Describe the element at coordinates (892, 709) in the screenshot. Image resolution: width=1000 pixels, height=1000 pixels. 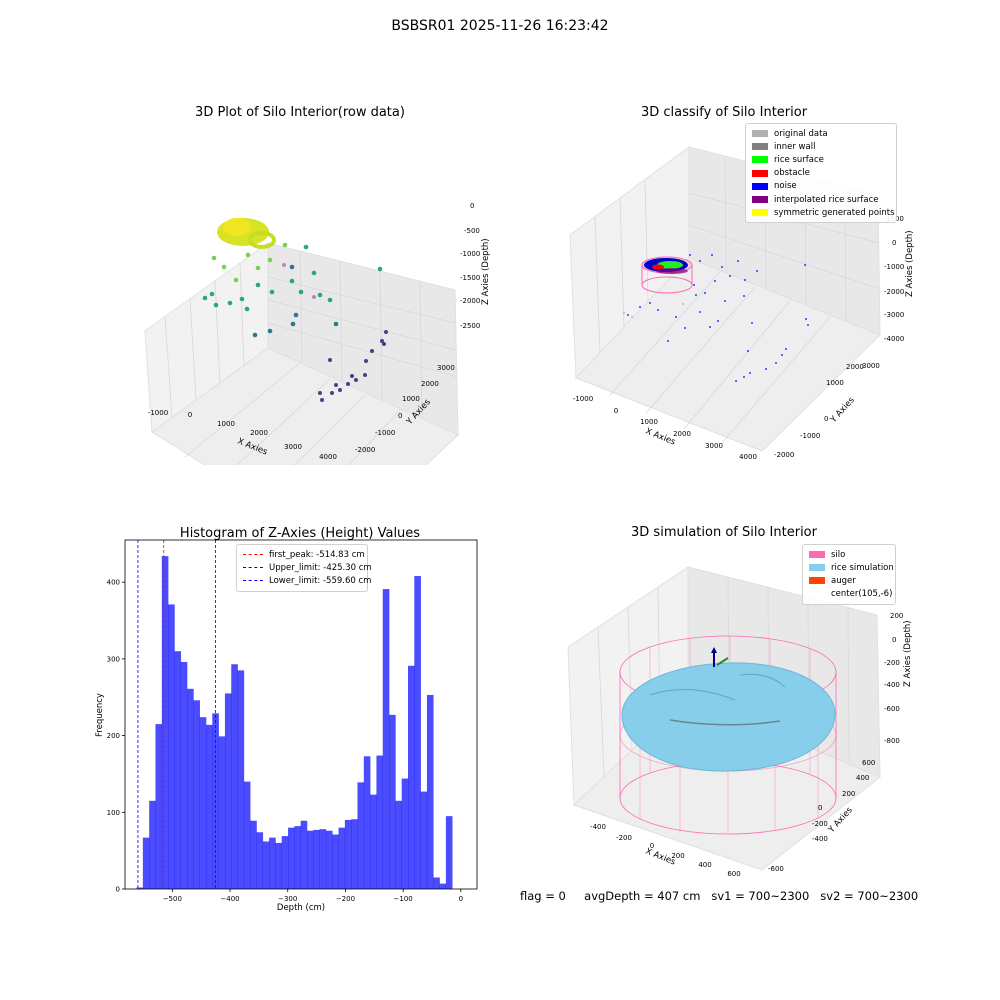
I see `simulation-ztick: -600` at that location.